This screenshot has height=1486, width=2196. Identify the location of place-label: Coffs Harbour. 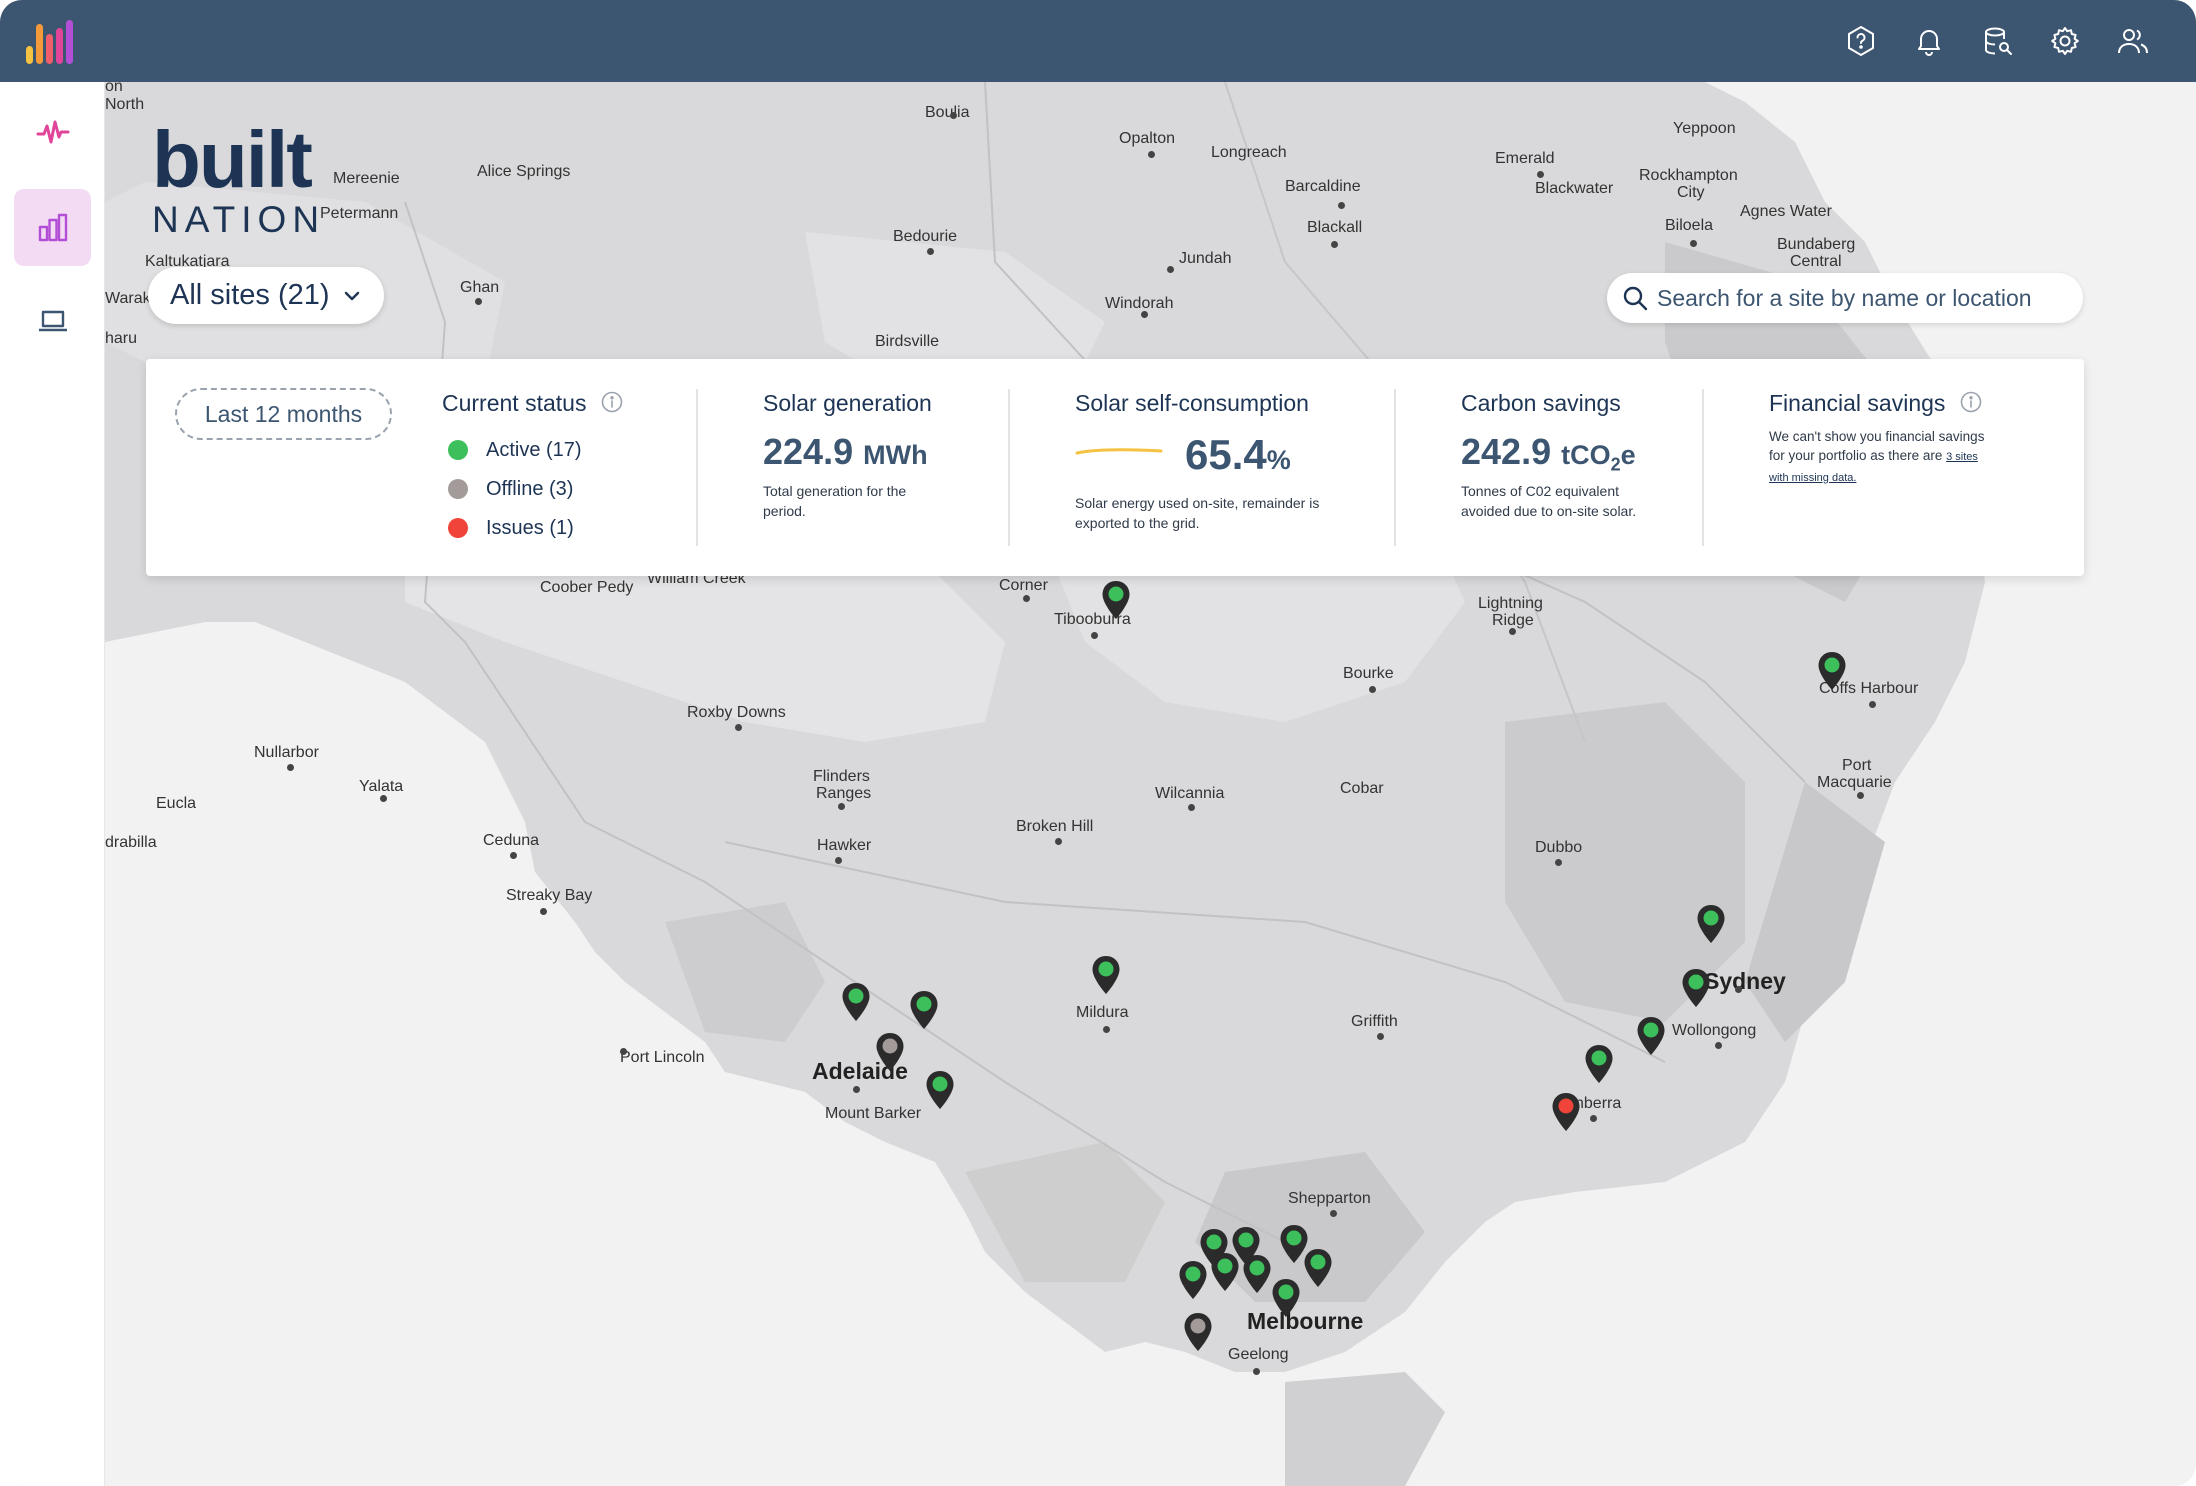
(1869, 688).